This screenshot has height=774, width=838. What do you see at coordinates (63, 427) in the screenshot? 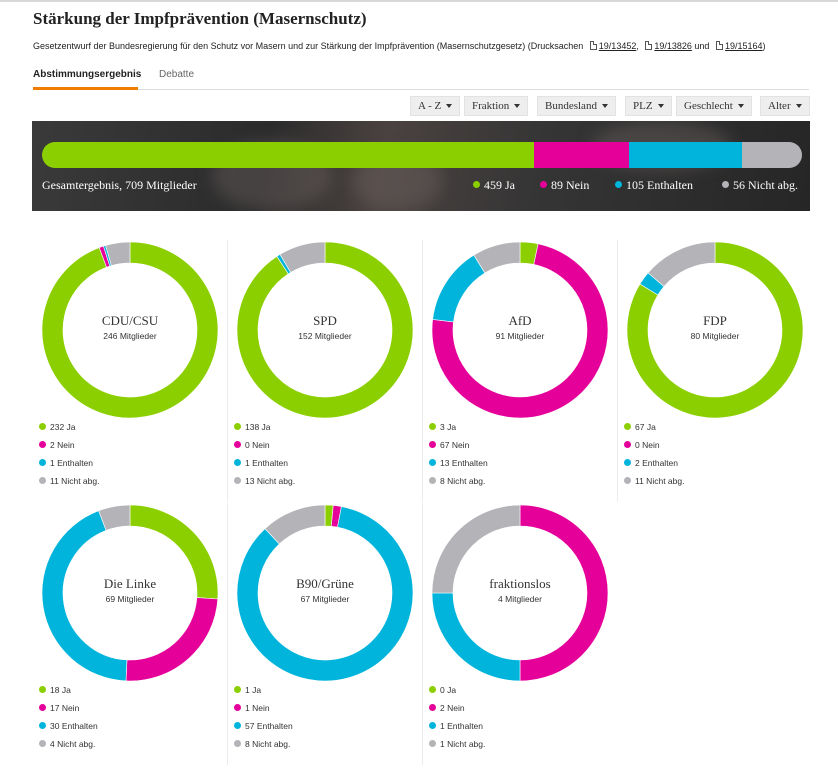
I see `legend-label-ja: 232 Ja` at bounding box center [63, 427].